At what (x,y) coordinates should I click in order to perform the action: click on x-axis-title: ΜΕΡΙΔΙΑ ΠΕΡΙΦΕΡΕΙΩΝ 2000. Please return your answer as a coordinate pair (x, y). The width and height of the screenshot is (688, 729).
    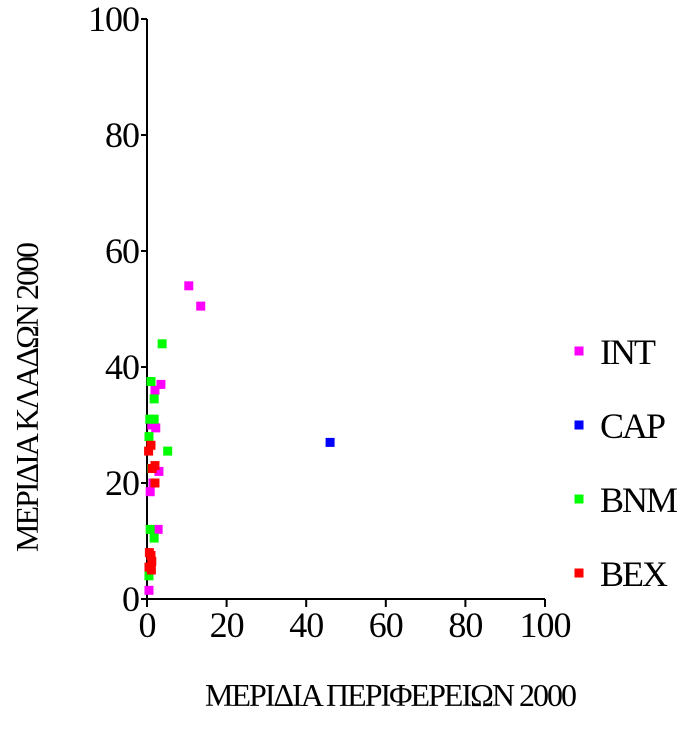
    Looking at the image, I should click on (390, 695).